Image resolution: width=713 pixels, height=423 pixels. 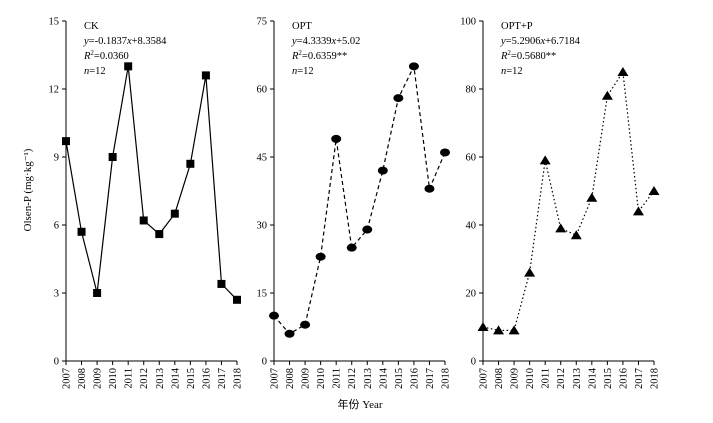 What do you see at coordinates (262, 226) in the screenshot?
I see `y-tick-label: 30` at bounding box center [262, 226].